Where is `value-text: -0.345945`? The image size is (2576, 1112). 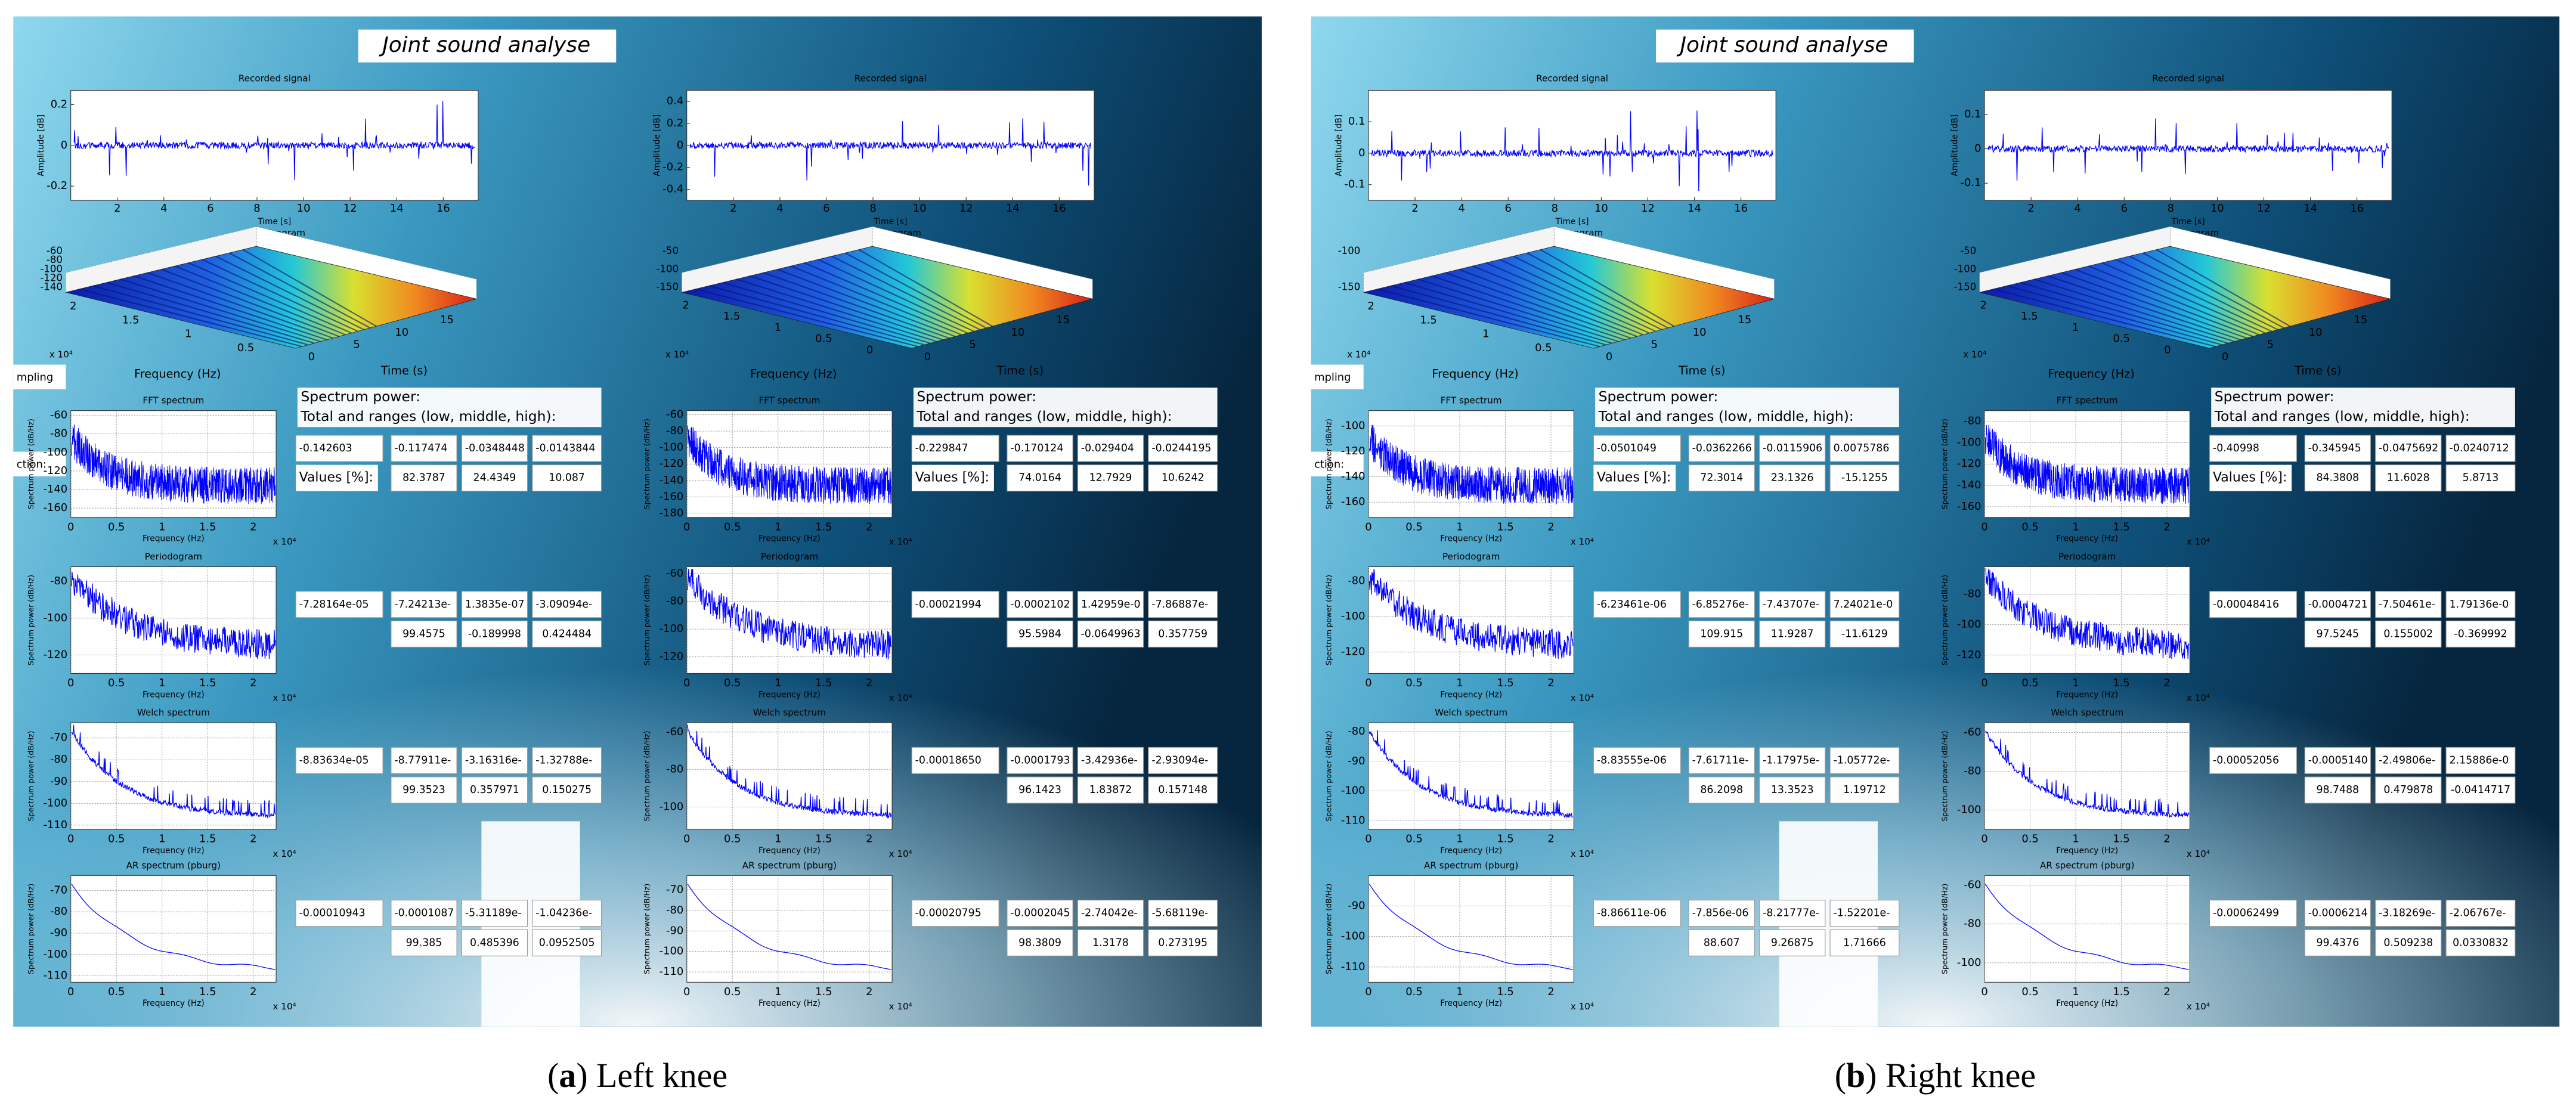 value-text: -0.345945 is located at coordinates (2334, 448).